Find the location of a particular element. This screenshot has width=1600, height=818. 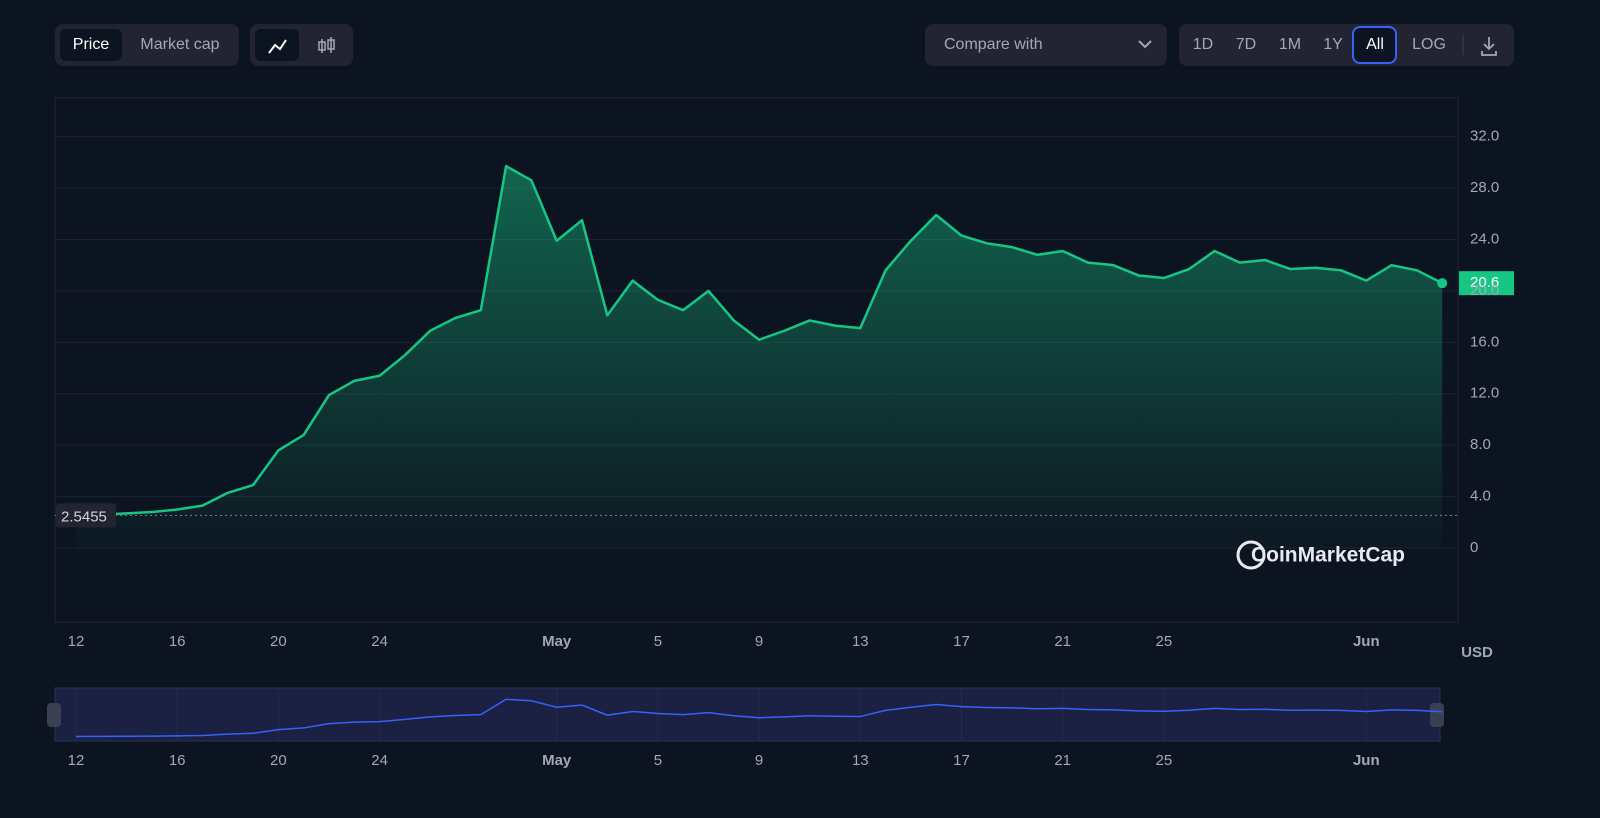

line-icon is located at coordinates (277, 46).